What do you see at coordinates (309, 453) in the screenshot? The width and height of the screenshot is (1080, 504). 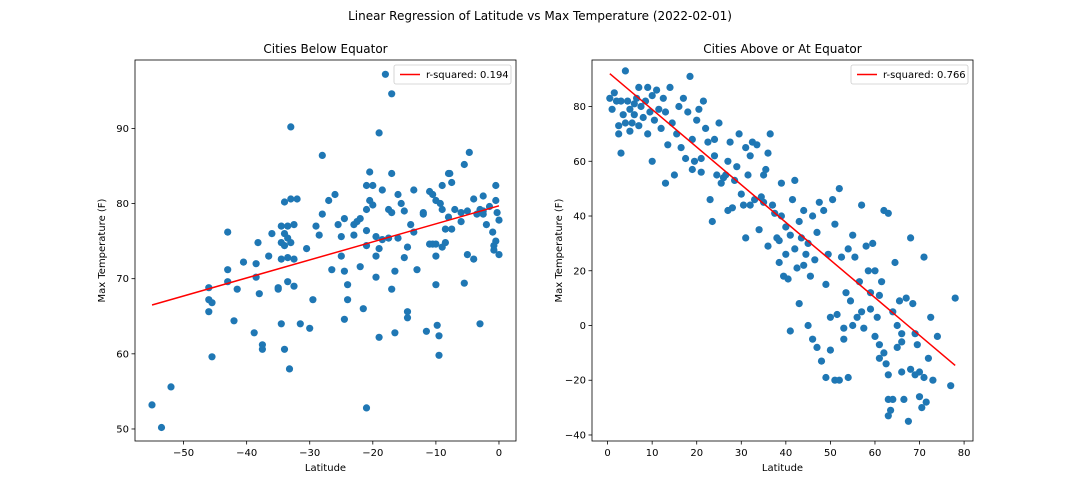 I see `x-tick-label: −30` at bounding box center [309, 453].